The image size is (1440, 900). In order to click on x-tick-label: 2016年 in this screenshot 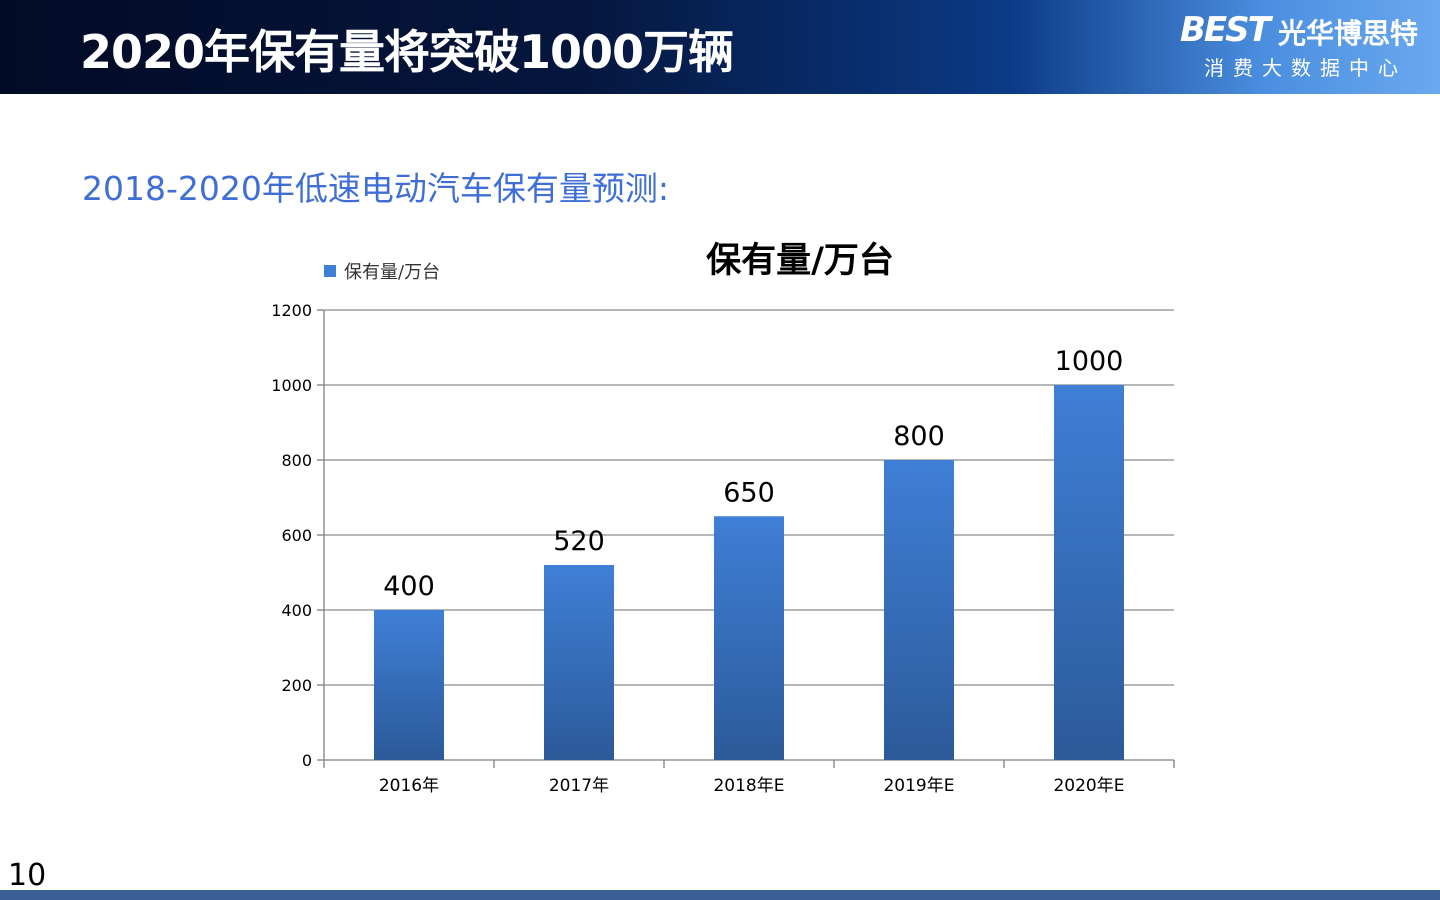, I will do `click(409, 786)`.